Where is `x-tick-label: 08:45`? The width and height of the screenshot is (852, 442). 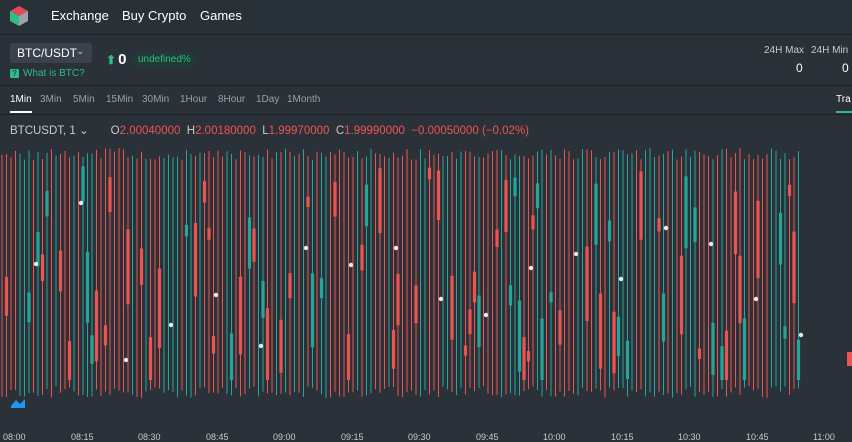
x-tick-label: 08:45 is located at coordinates (217, 437).